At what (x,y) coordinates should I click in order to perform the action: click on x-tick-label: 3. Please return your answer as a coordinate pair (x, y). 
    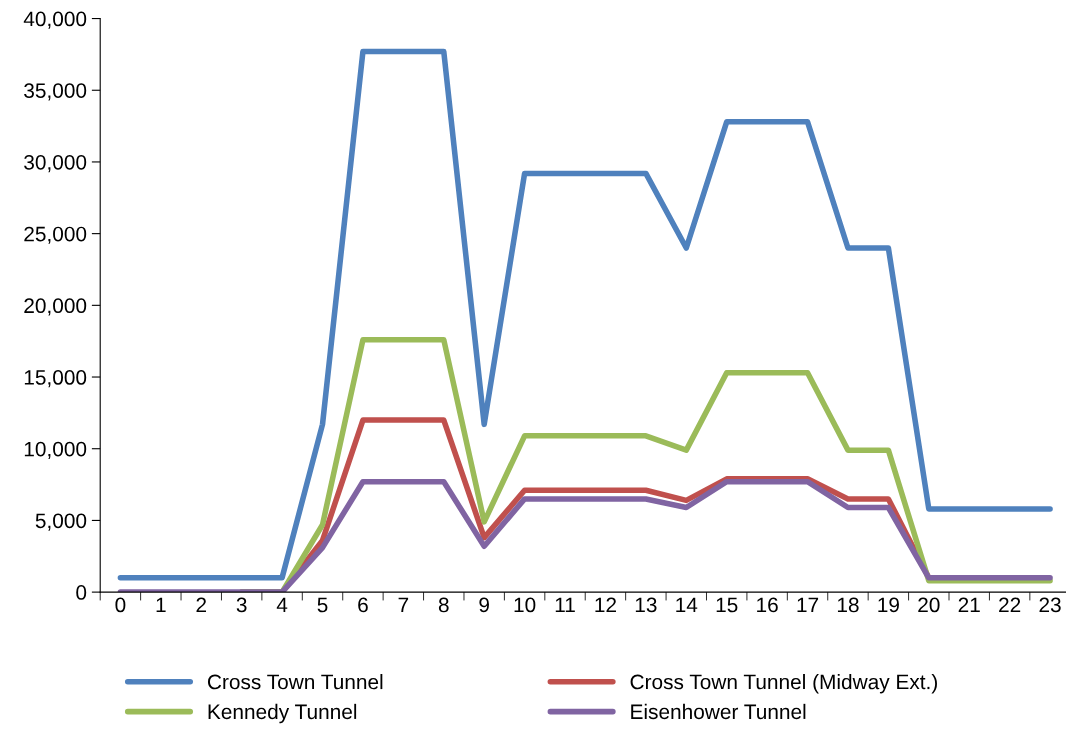
    Looking at the image, I should click on (241, 605).